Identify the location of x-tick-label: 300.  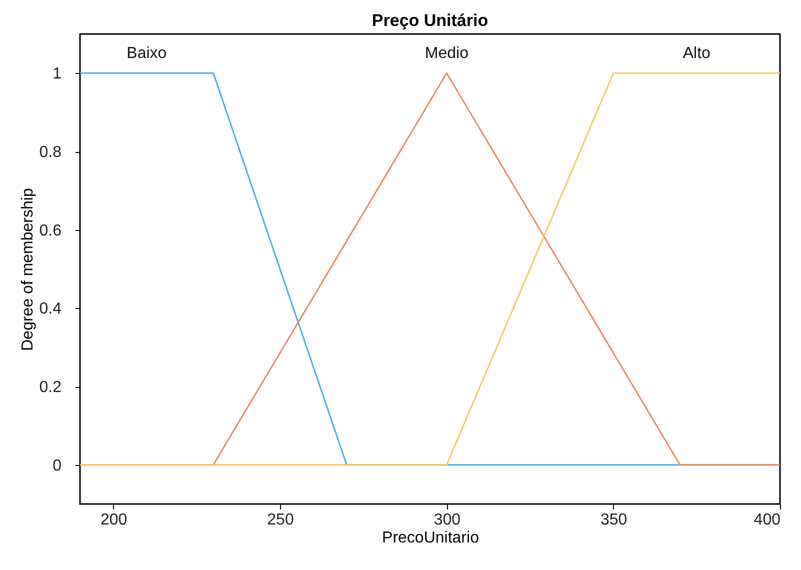
(447, 520).